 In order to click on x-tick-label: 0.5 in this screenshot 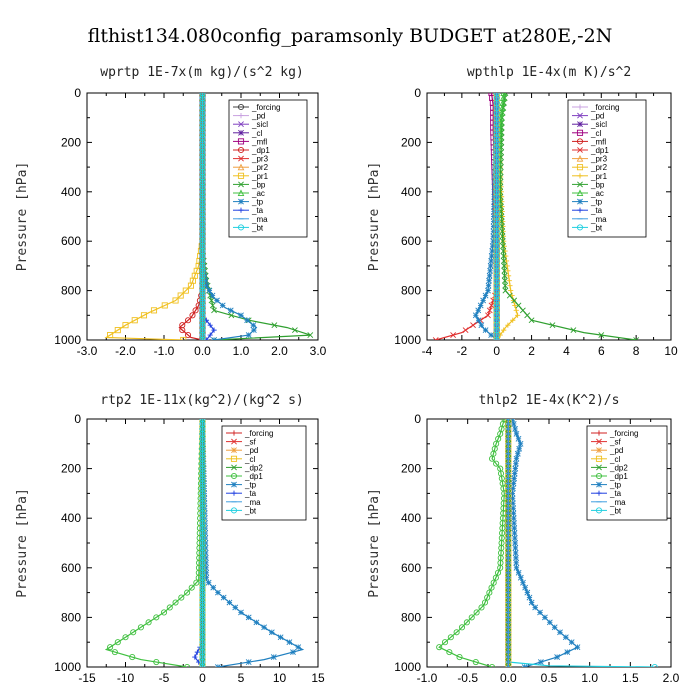, I will do `click(549, 678)`.